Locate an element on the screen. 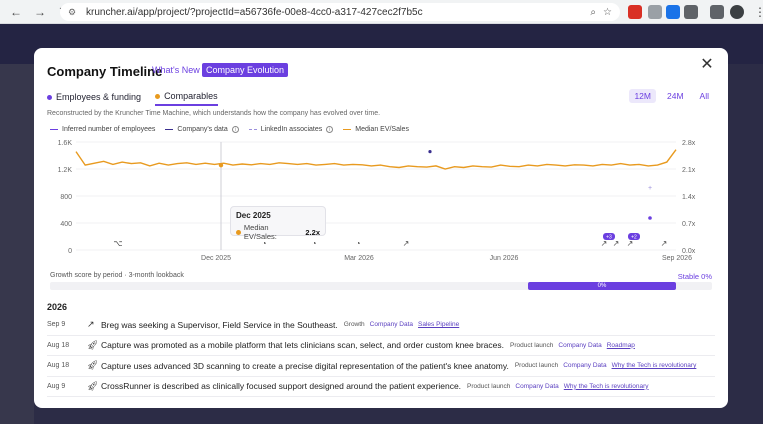  growth-score-bar: 0% is located at coordinates (602, 286).